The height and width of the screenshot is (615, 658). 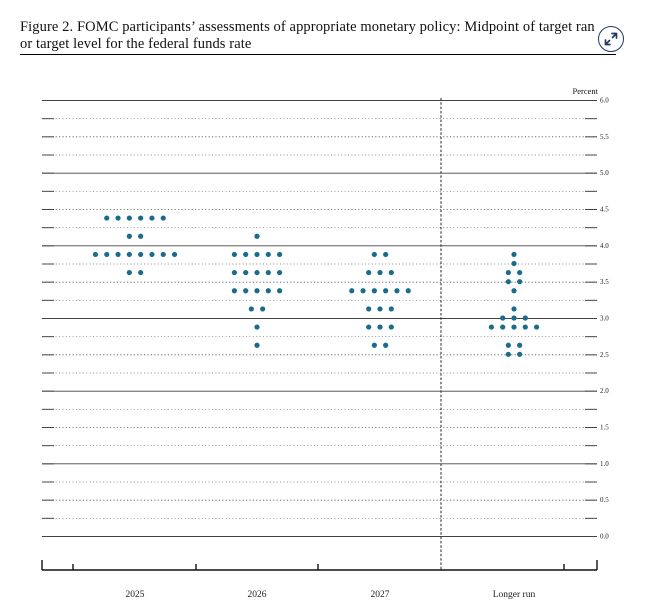 What do you see at coordinates (604, 391) in the screenshot?
I see `y-tick-label: 2.0` at bounding box center [604, 391].